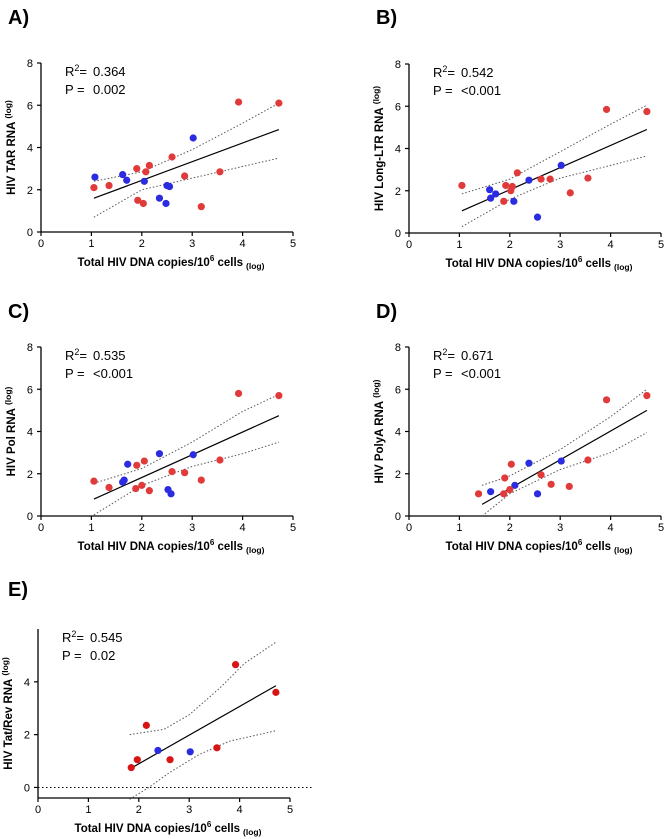 The image size is (667, 839). Describe the element at coordinates (18, 312) in the screenshot. I see `panel-c-label: C)` at that location.